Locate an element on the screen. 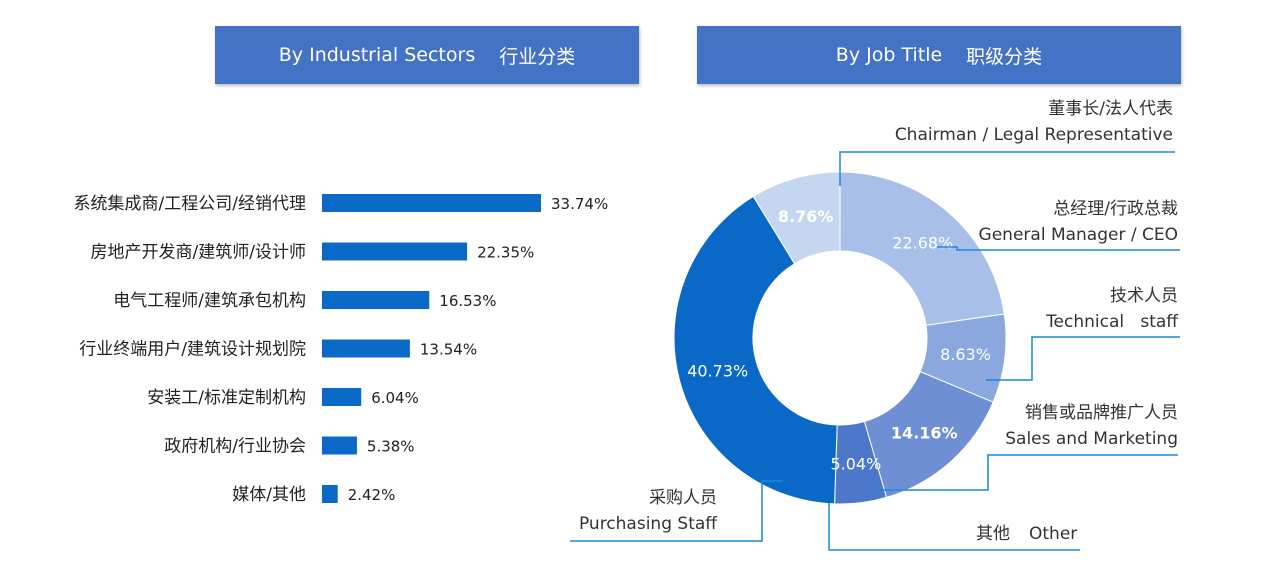 The height and width of the screenshot is (584, 1268). donut-slice-label: 8.63% is located at coordinates (965, 354).